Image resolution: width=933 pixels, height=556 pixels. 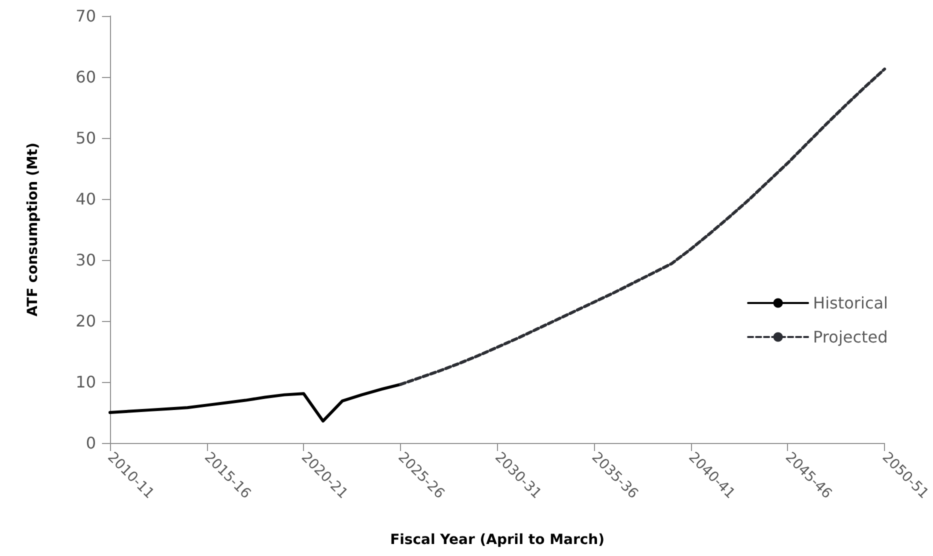 I want to click on y-tick-label: 10, so click(x=86, y=382).